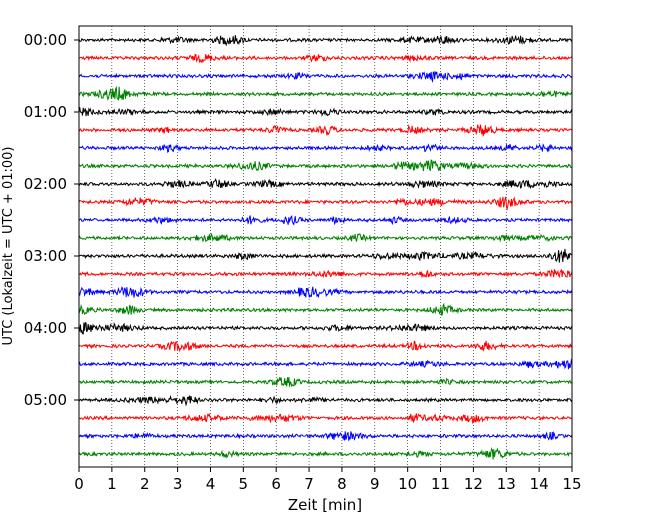  Describe the element at coordinates (211, 484) in the screenshot. I see `x-tick-label: 4` at that location.